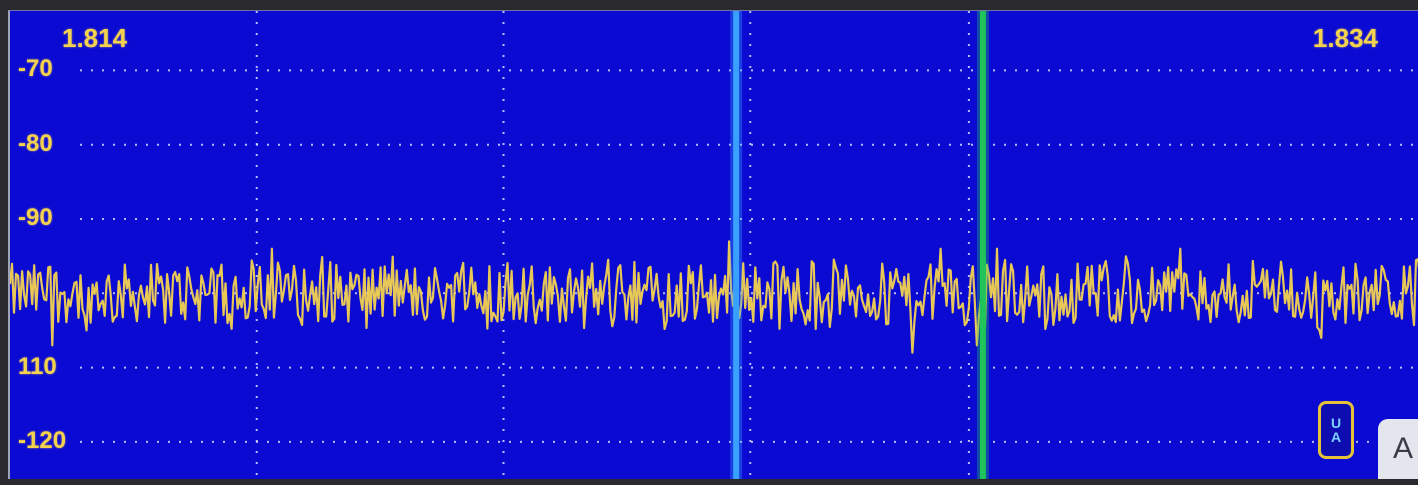  I want to click on freq-start-label: 1.814, so click(95, 38).